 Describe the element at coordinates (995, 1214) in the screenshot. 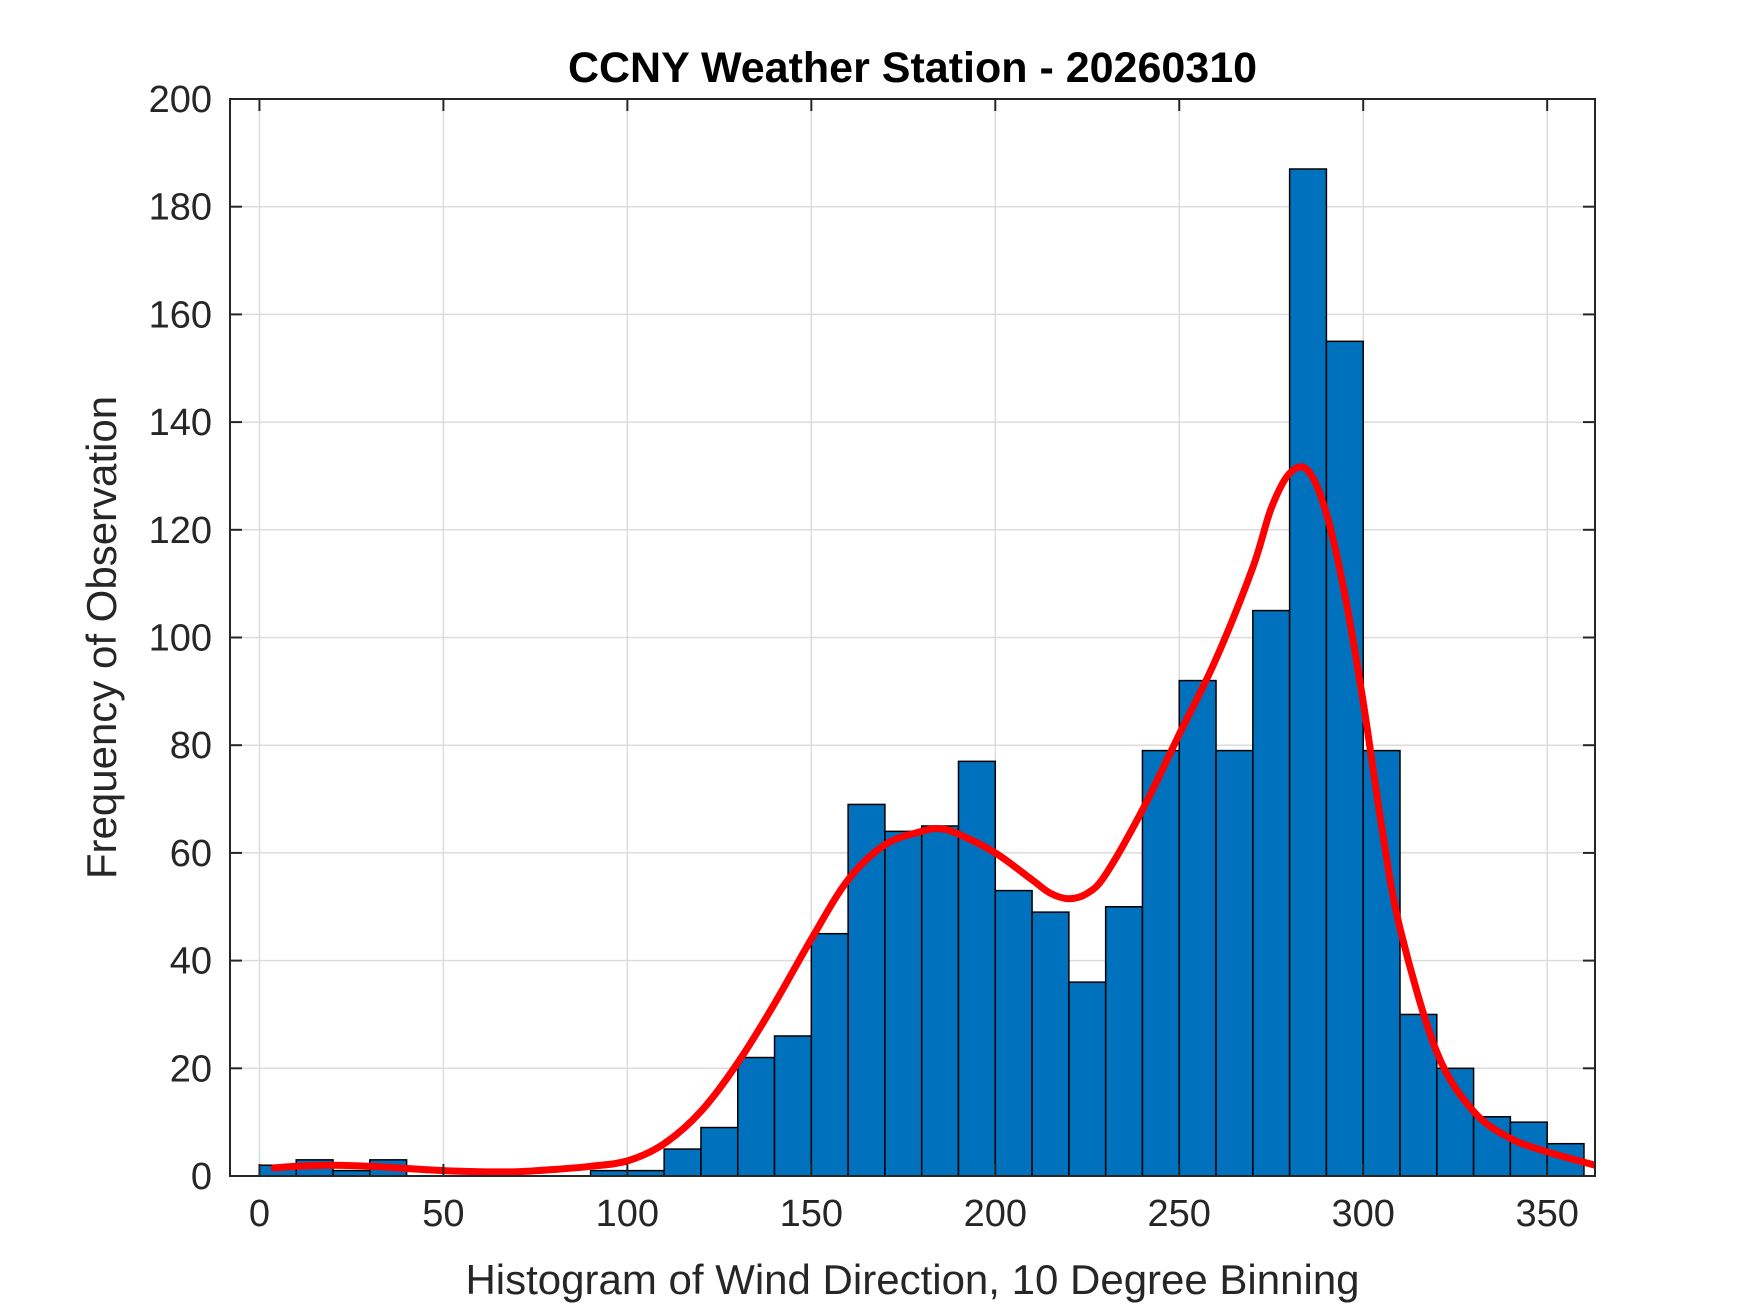

I see `x-tick-label: 200` at that location.